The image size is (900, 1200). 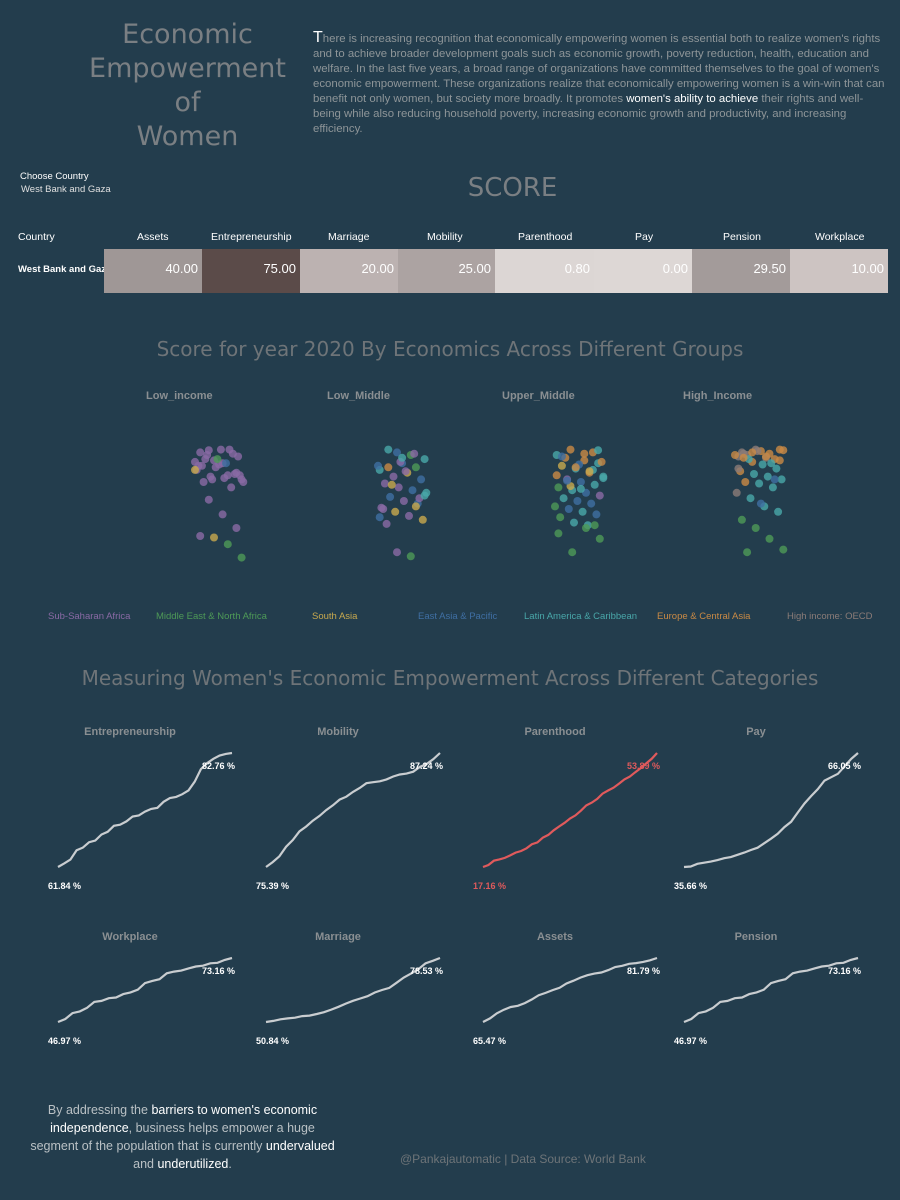 What do you see at coordinates (273, 1041) in the screenshot?
I see `start-value-label: 50.84 %` at bounding box center [273, 1041].